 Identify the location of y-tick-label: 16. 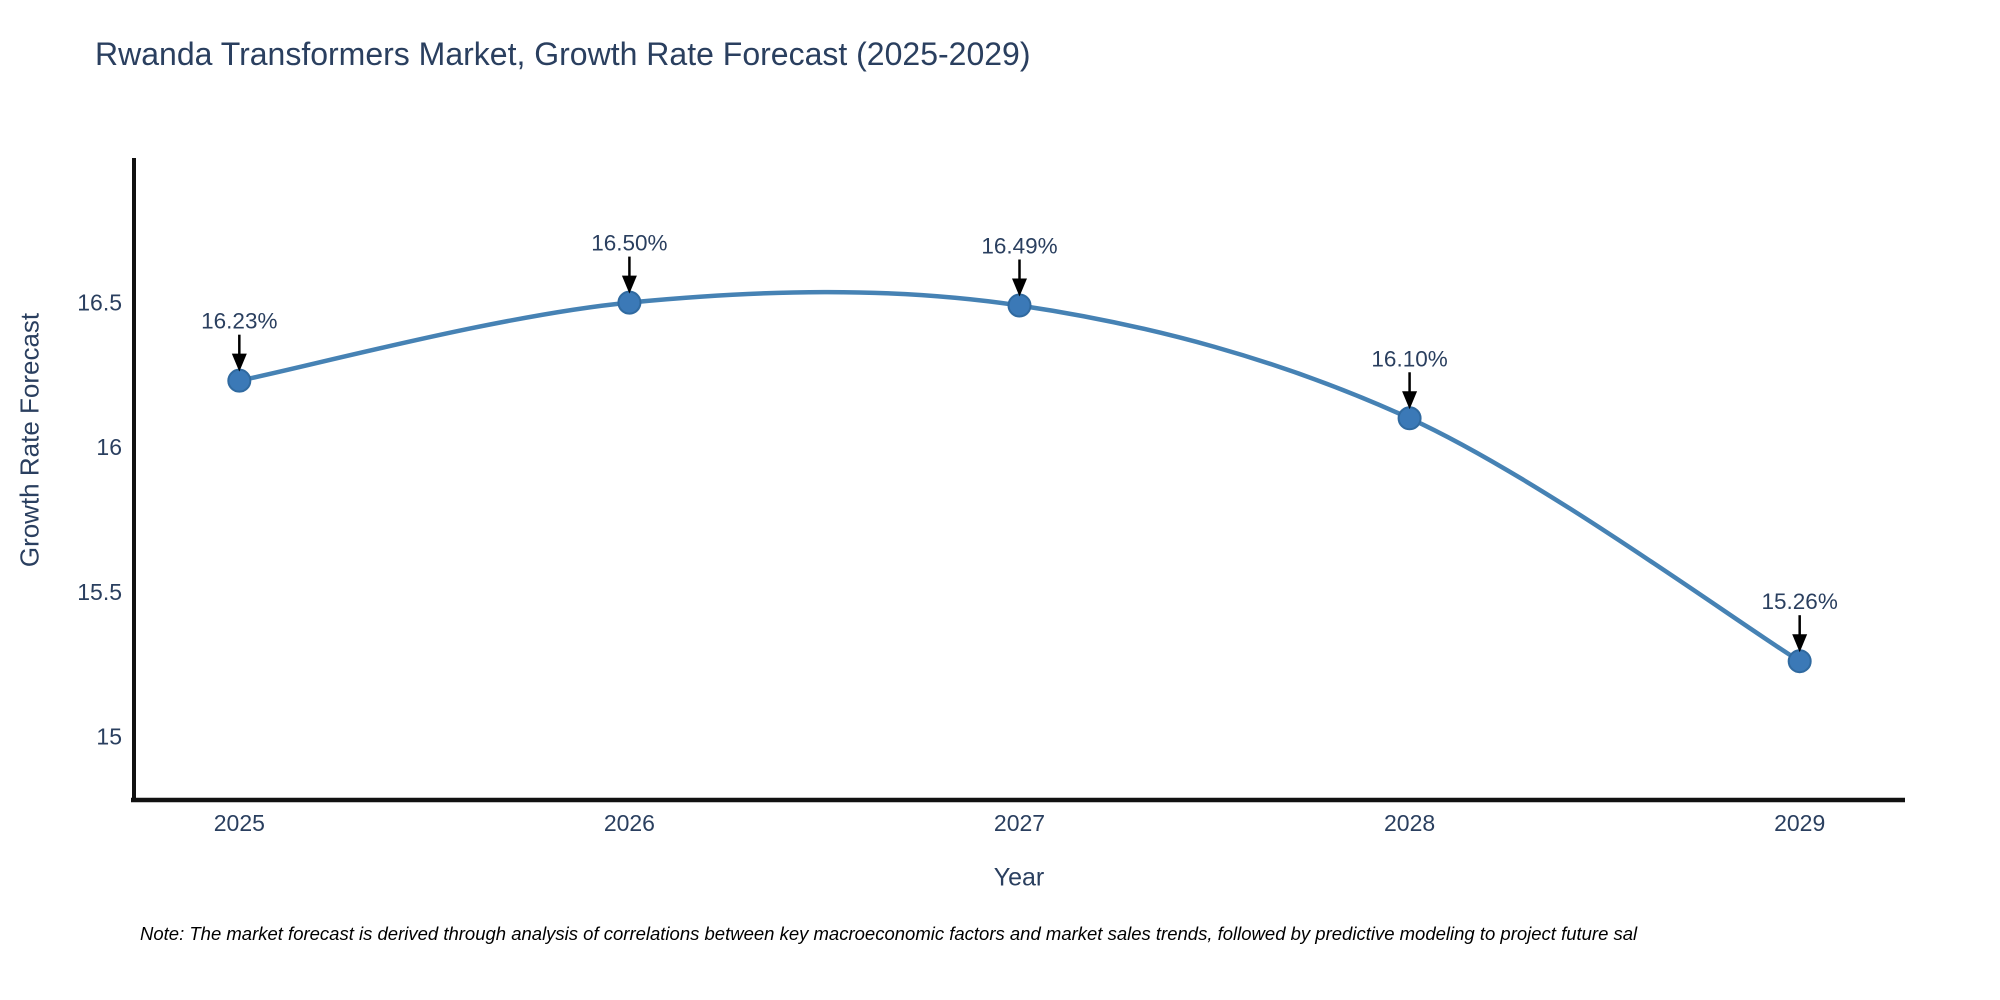
(109, 447).